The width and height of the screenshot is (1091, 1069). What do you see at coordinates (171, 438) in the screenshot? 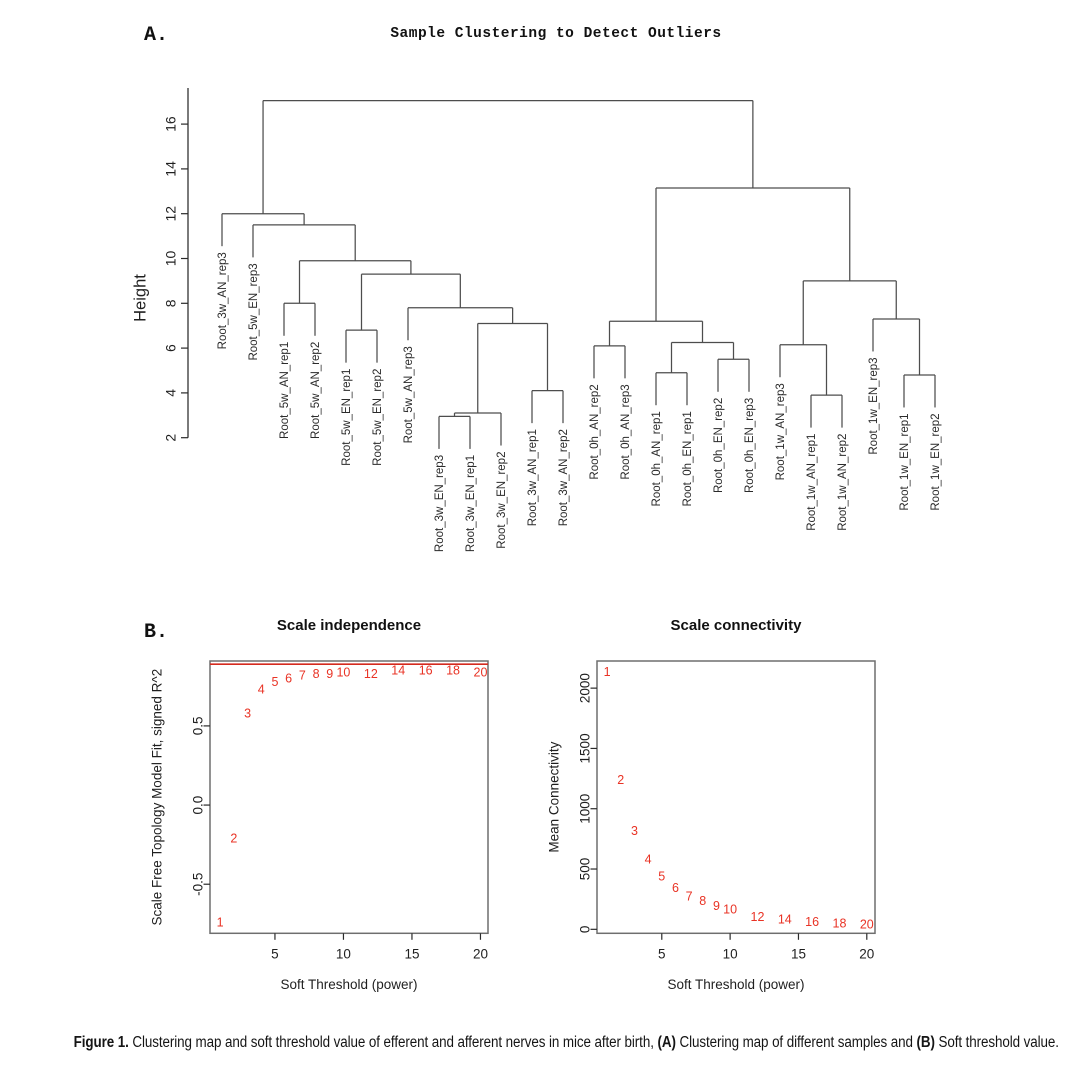
I see `y-axis-tick-label: 2` at bounding box center [171, 438].